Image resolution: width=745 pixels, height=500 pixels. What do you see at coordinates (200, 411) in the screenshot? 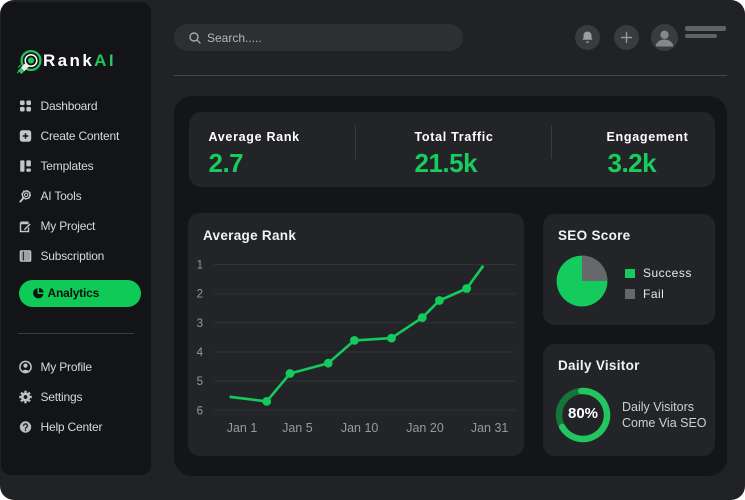
I see `svg-text: 6` at bounding box center [200, 411].